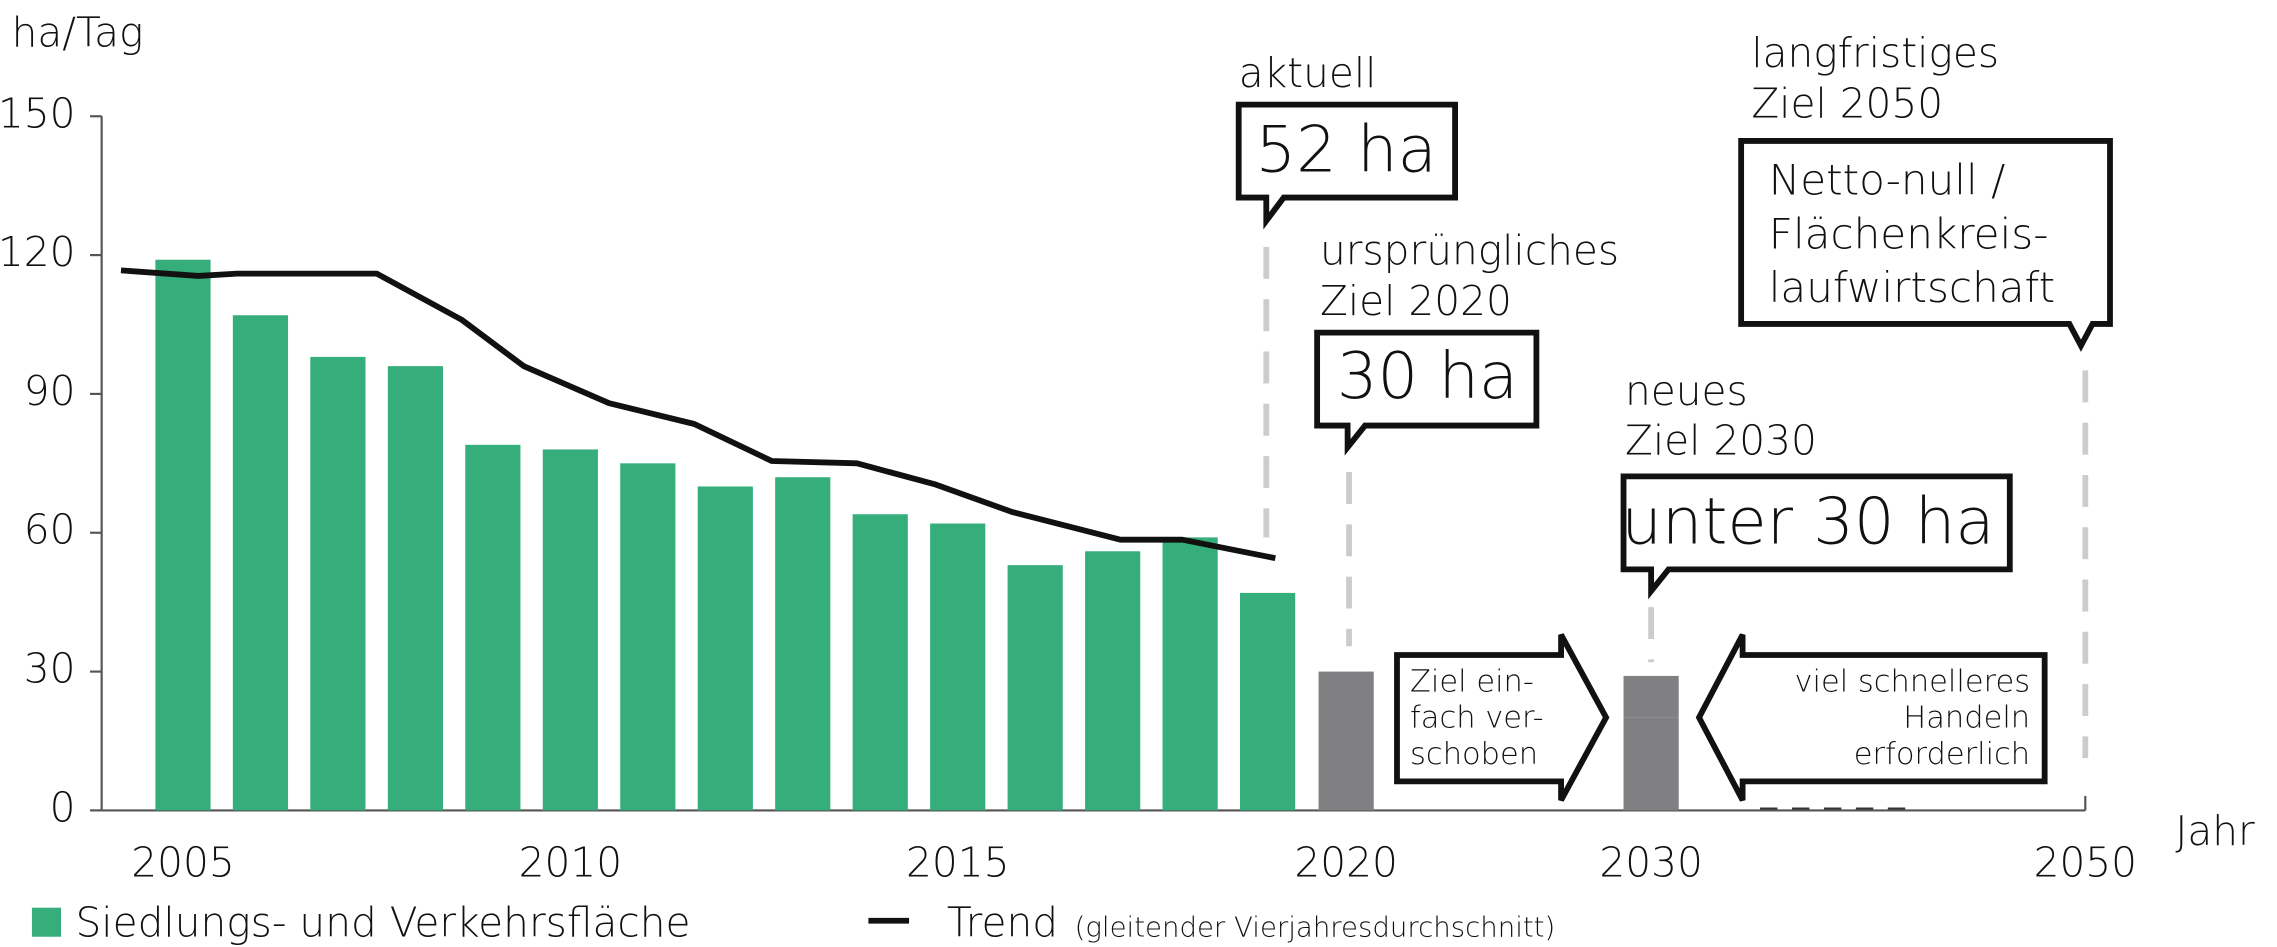 This screenshot has width=2277, height=947. Describe the element at coordinates (570, 863) in the screenshot. I see `x-tick-label: 2010` at that location.